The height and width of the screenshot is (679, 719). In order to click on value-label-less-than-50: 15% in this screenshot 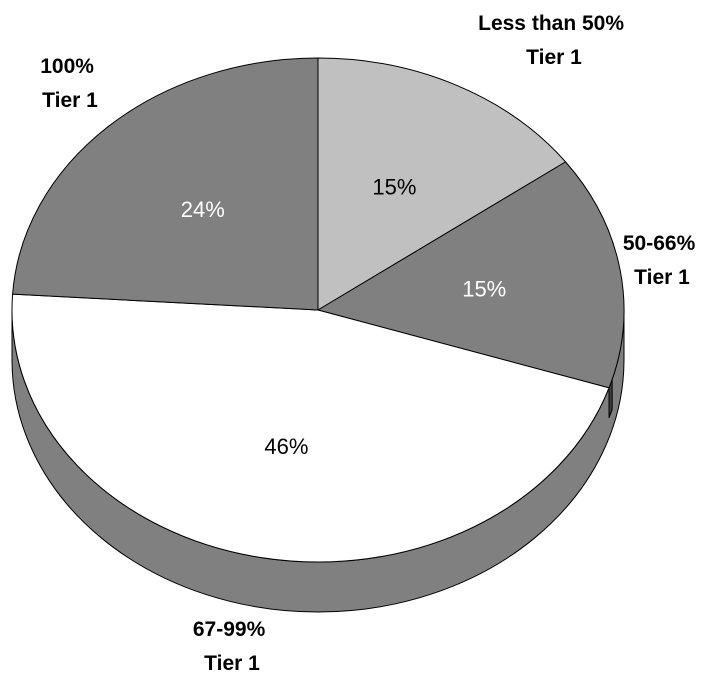, I will do `click(394, 187)`.